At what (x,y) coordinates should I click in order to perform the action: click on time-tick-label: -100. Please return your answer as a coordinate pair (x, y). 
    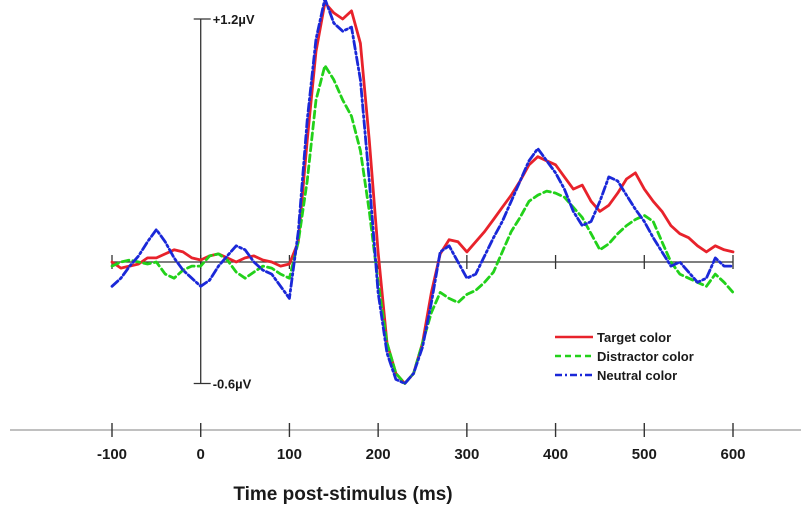
    Looking at the image, I should click on (112, 454).